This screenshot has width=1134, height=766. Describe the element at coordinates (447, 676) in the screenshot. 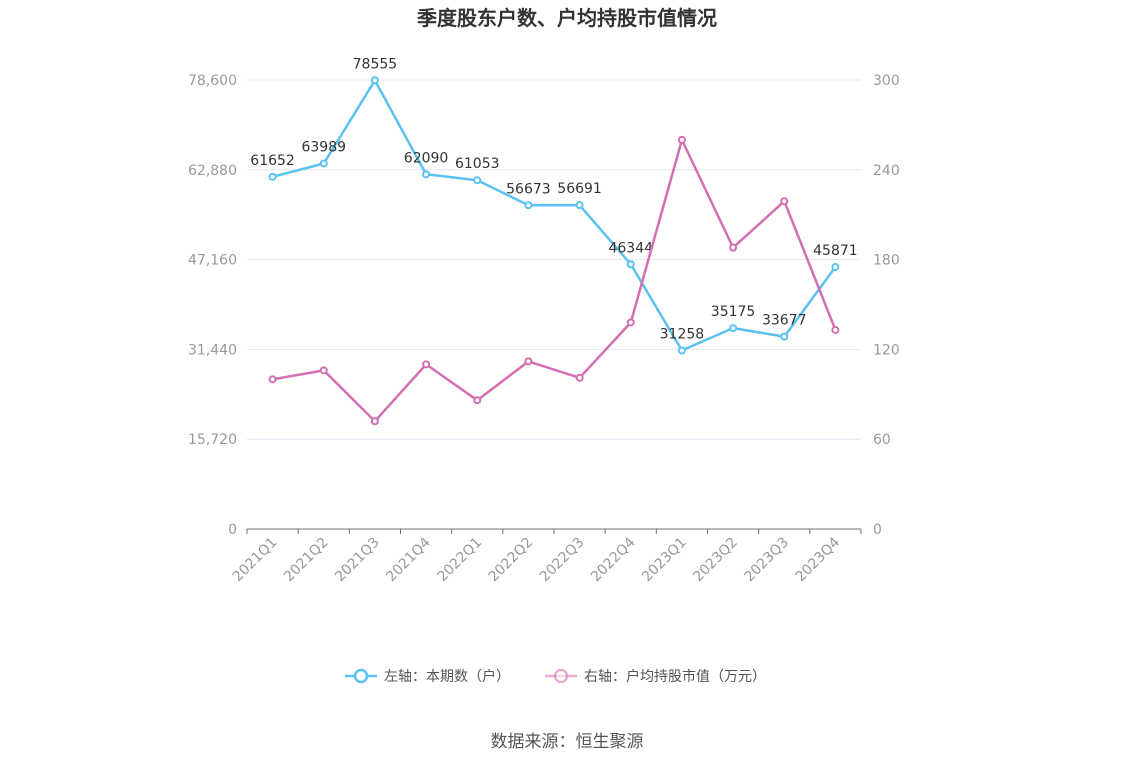

I see `legend-label: 左轴：本期数（户）` at that location.